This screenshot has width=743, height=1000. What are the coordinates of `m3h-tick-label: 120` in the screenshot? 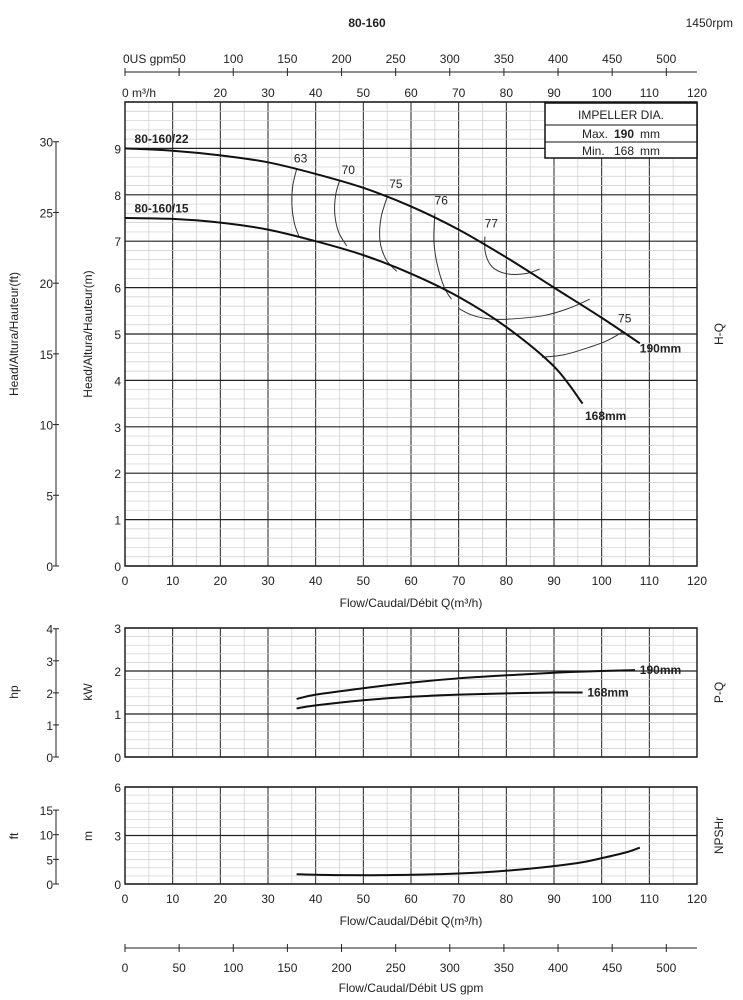 It's located at (697, 93).